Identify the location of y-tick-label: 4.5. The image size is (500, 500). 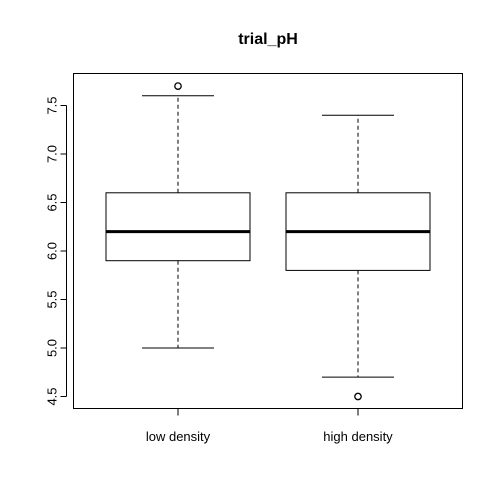
(52, 396).